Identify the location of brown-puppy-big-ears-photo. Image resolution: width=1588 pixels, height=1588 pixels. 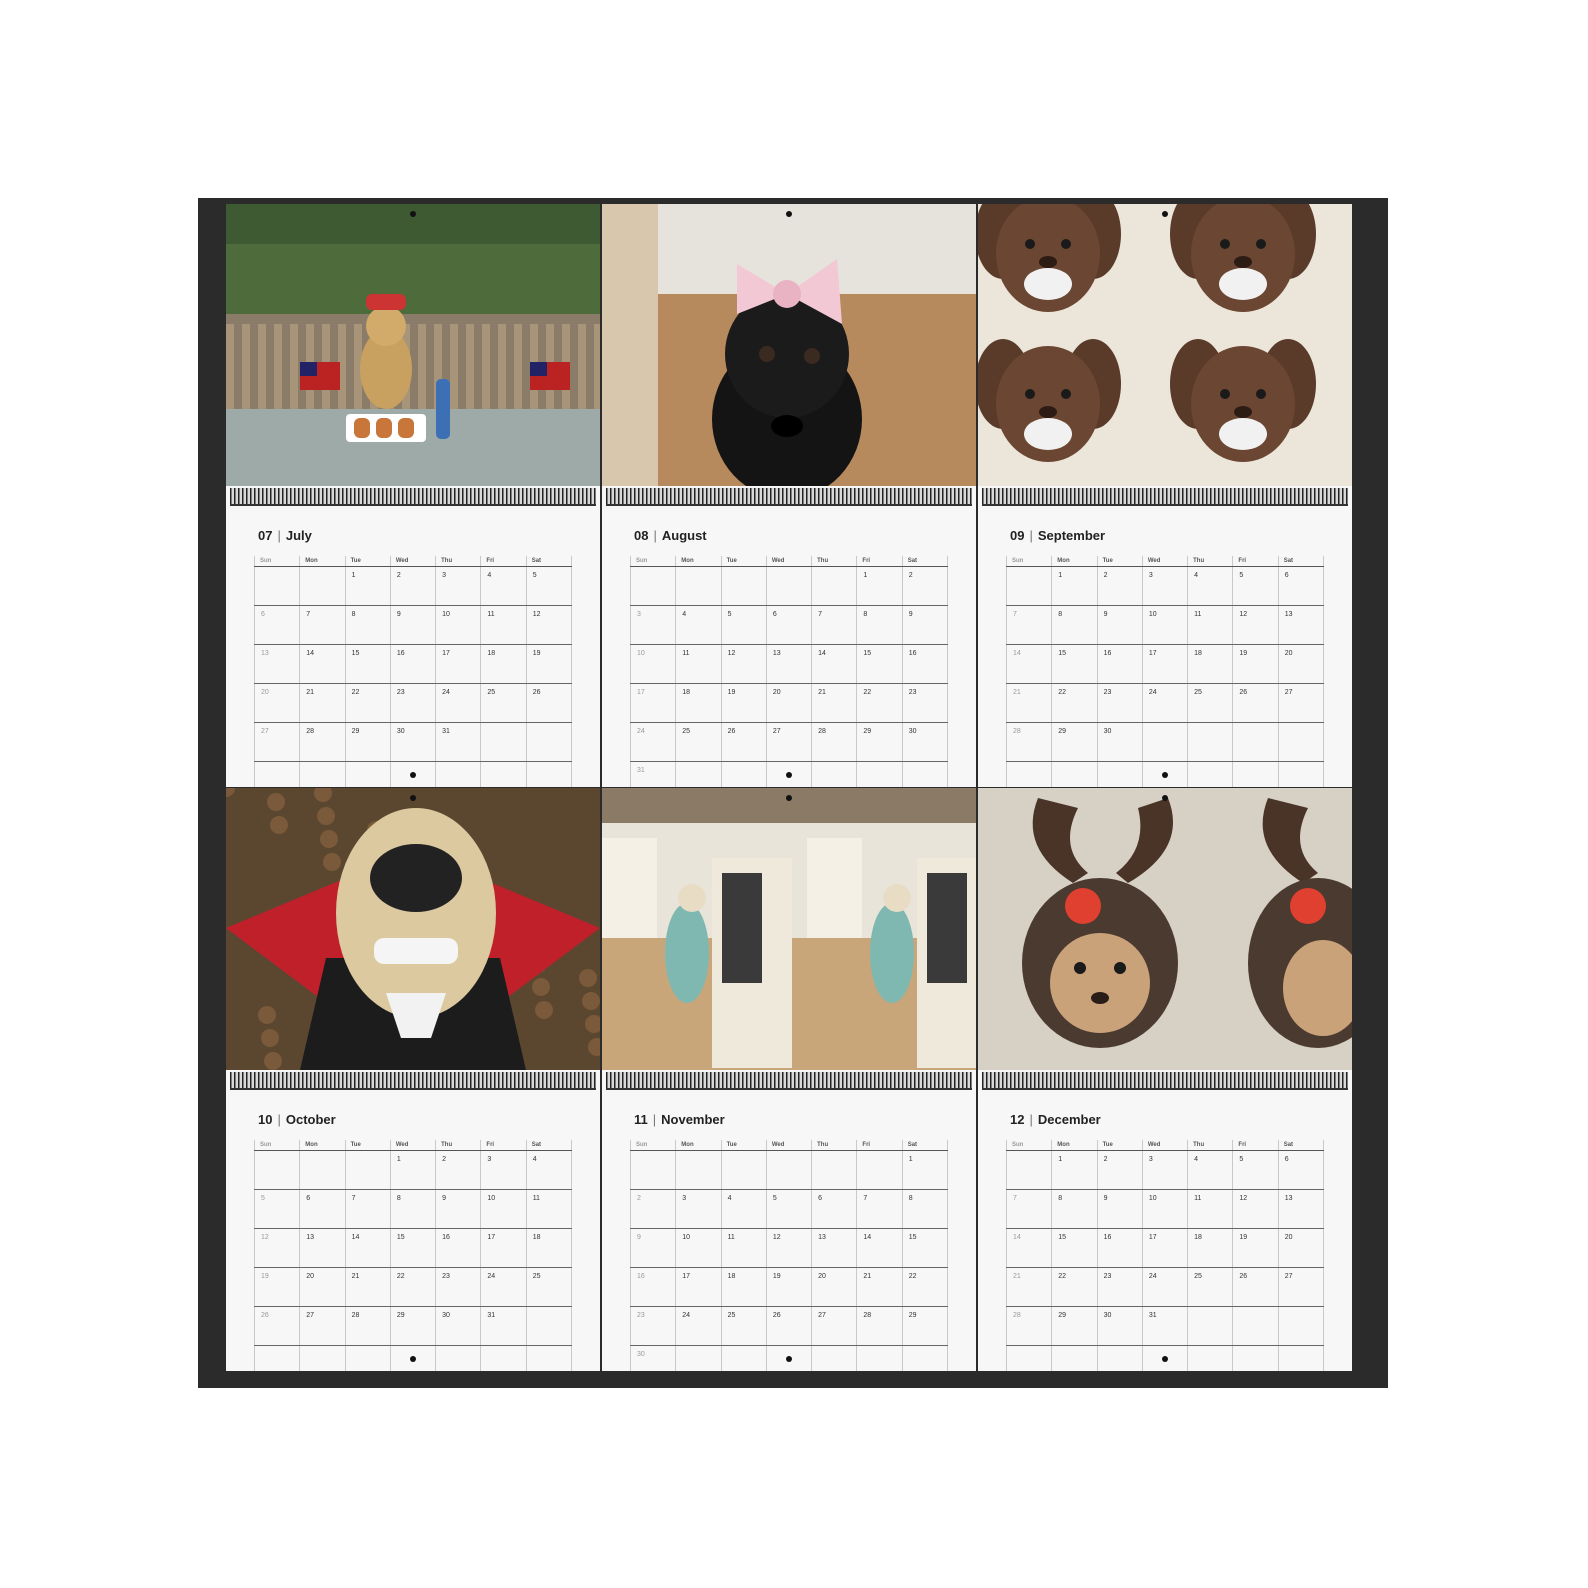
(1165, 345).